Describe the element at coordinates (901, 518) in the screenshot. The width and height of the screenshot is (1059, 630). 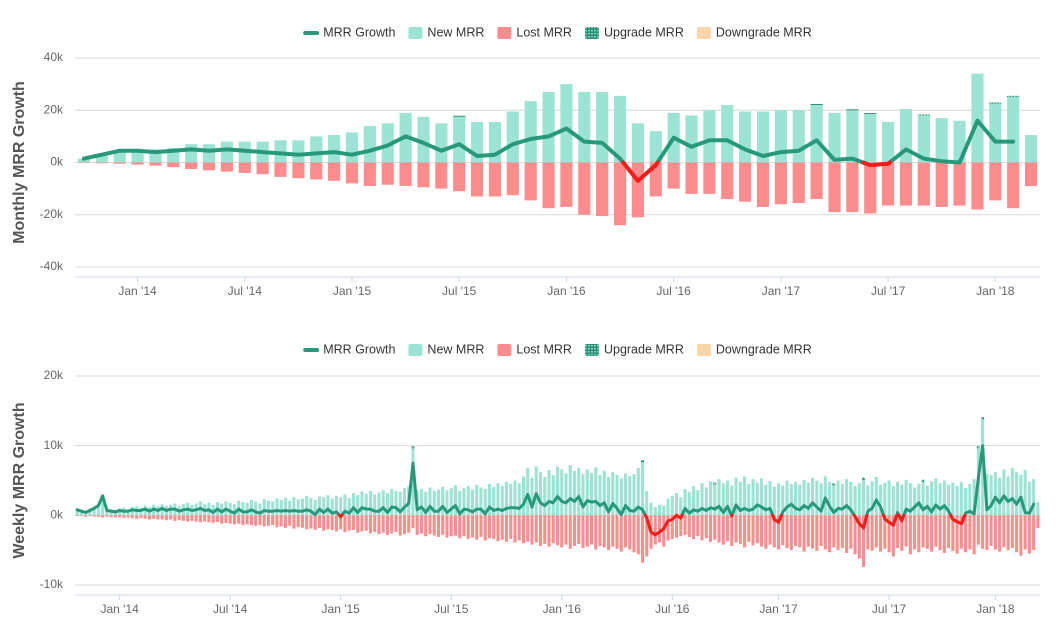
I see `negative-growth-line` at that location.